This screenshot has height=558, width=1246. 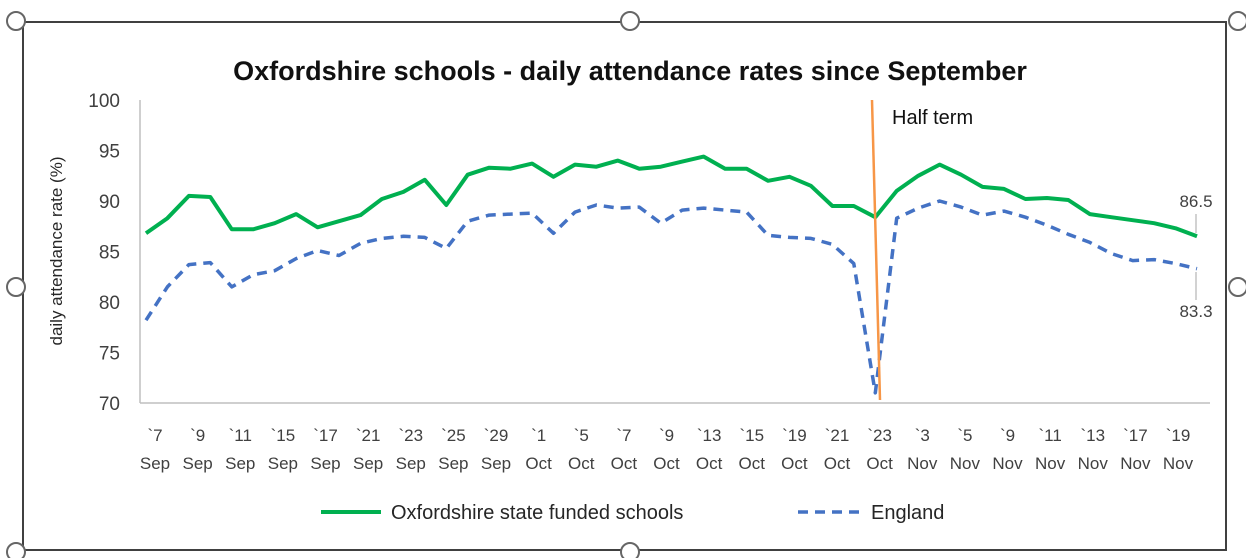 I want to click on y-tick-label: 100, so click(x=104, y=101).